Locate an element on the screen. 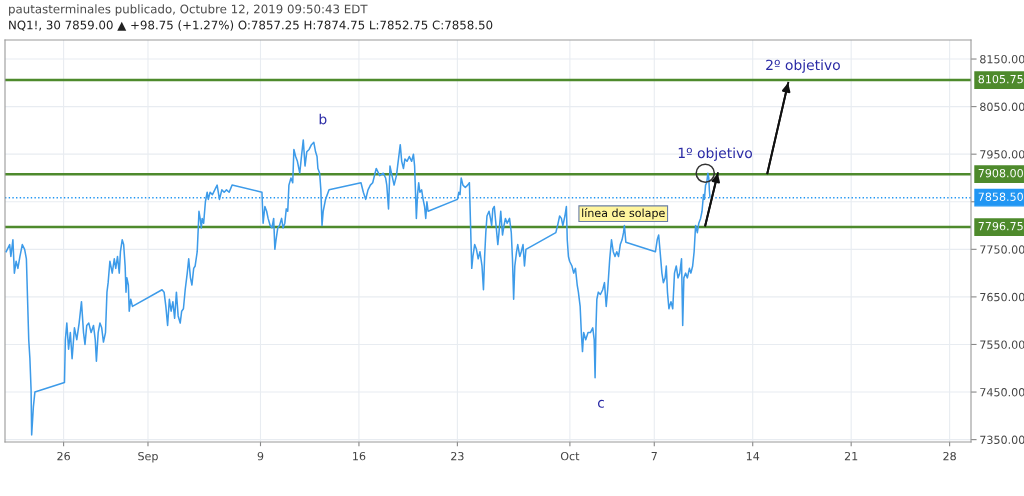 The height and width of the screenshot is (496, 1024). x-tick-label: 7 is located at coordinates (654, 456).